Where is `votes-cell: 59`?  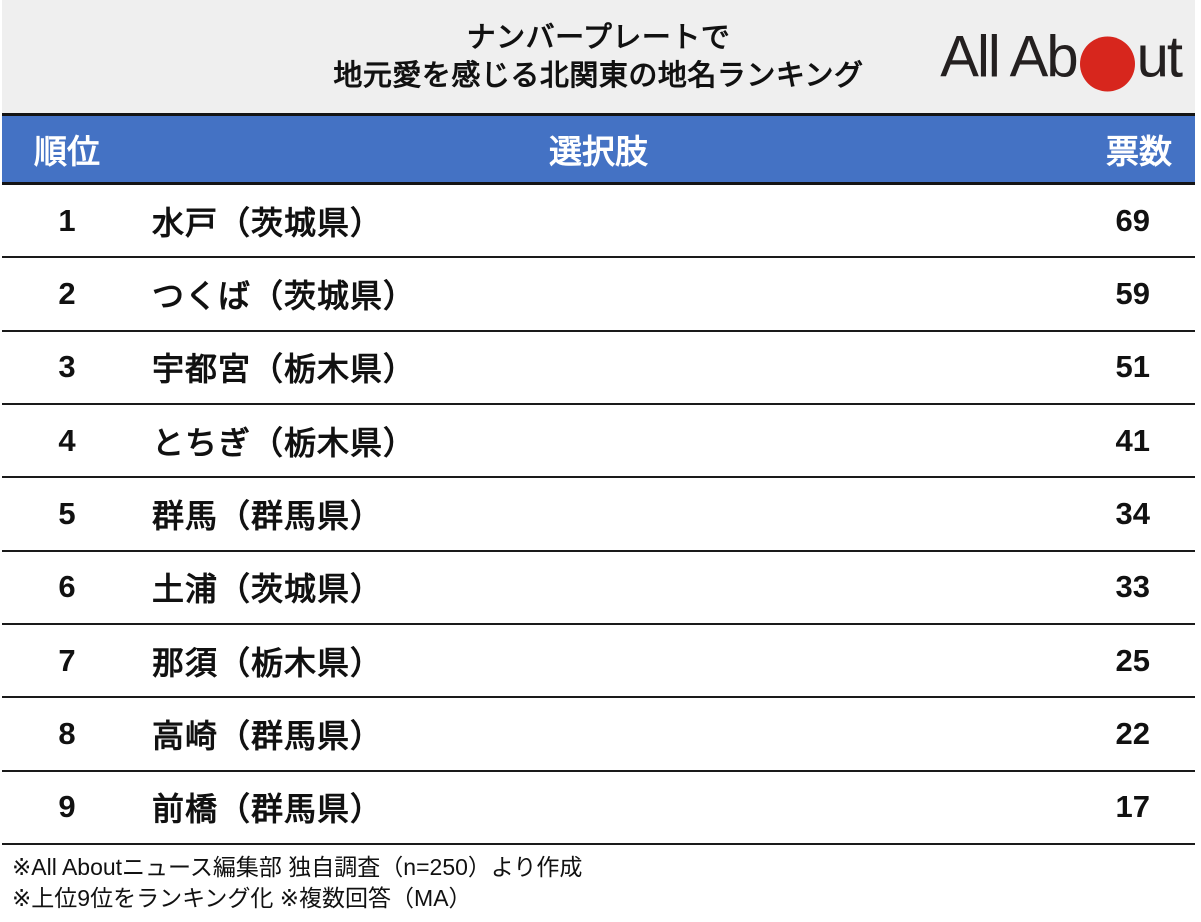
votes-cell: 59 is located at coordinates (1132, 293).